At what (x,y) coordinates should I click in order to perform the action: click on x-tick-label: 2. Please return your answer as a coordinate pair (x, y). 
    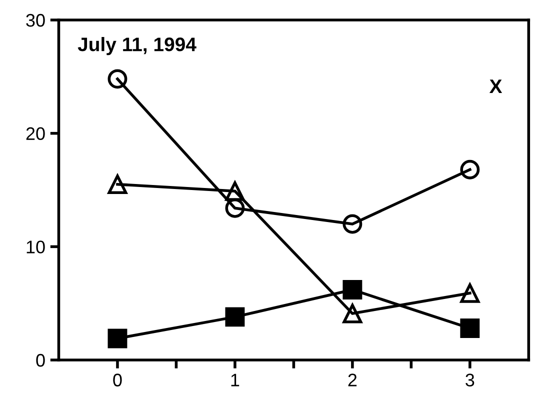
    Looking at the image, I should click on (352, 380).